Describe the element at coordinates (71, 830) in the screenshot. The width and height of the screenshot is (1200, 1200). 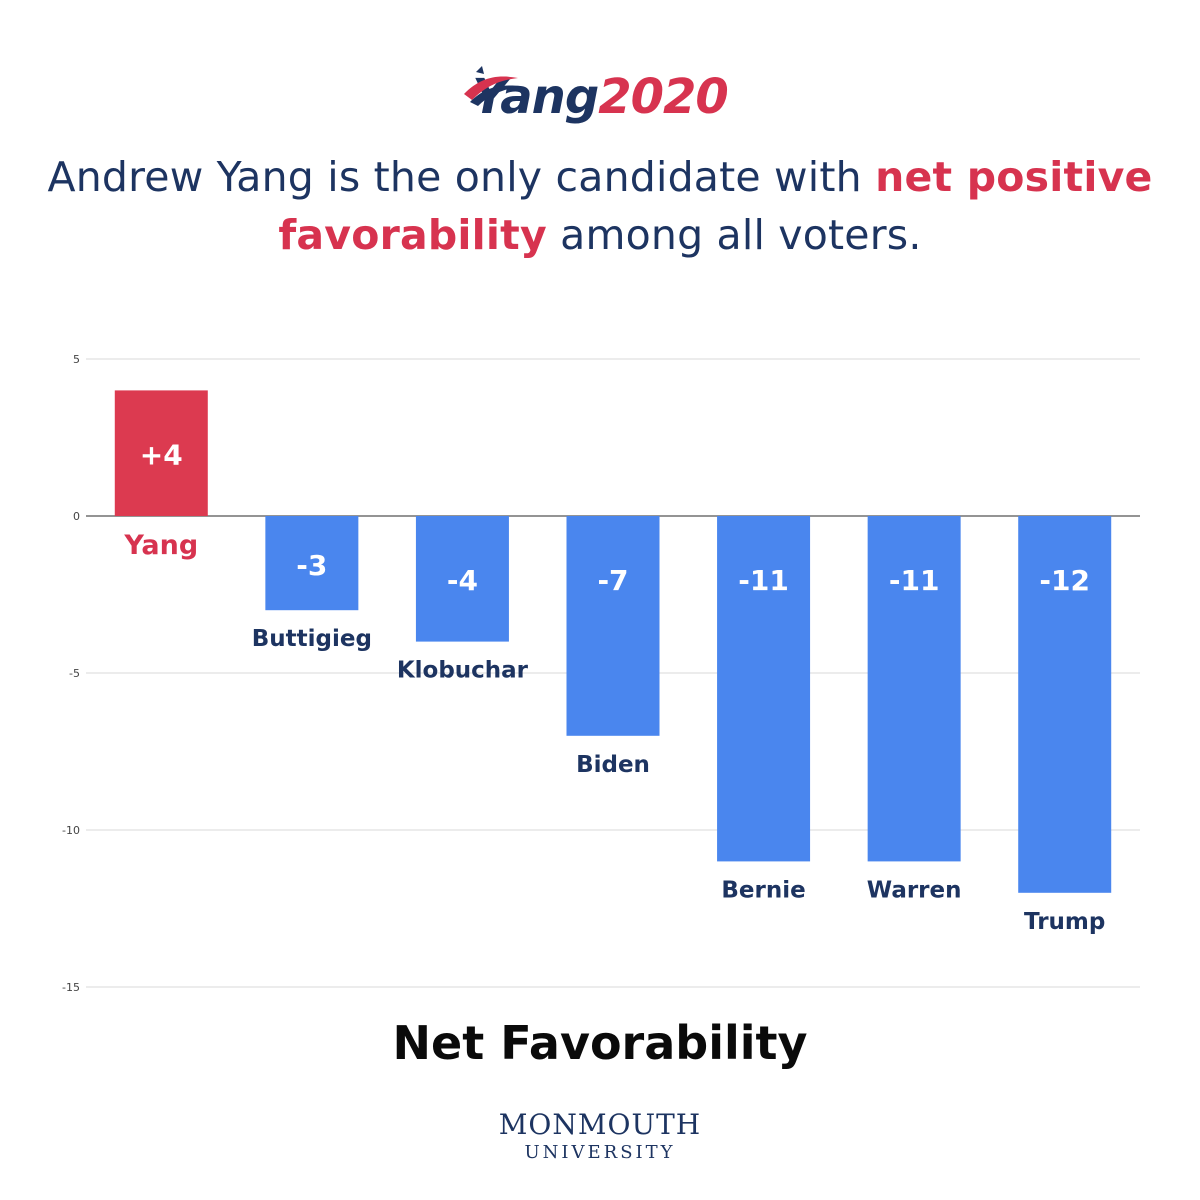
I see `y-tick-label: -10` at that location.